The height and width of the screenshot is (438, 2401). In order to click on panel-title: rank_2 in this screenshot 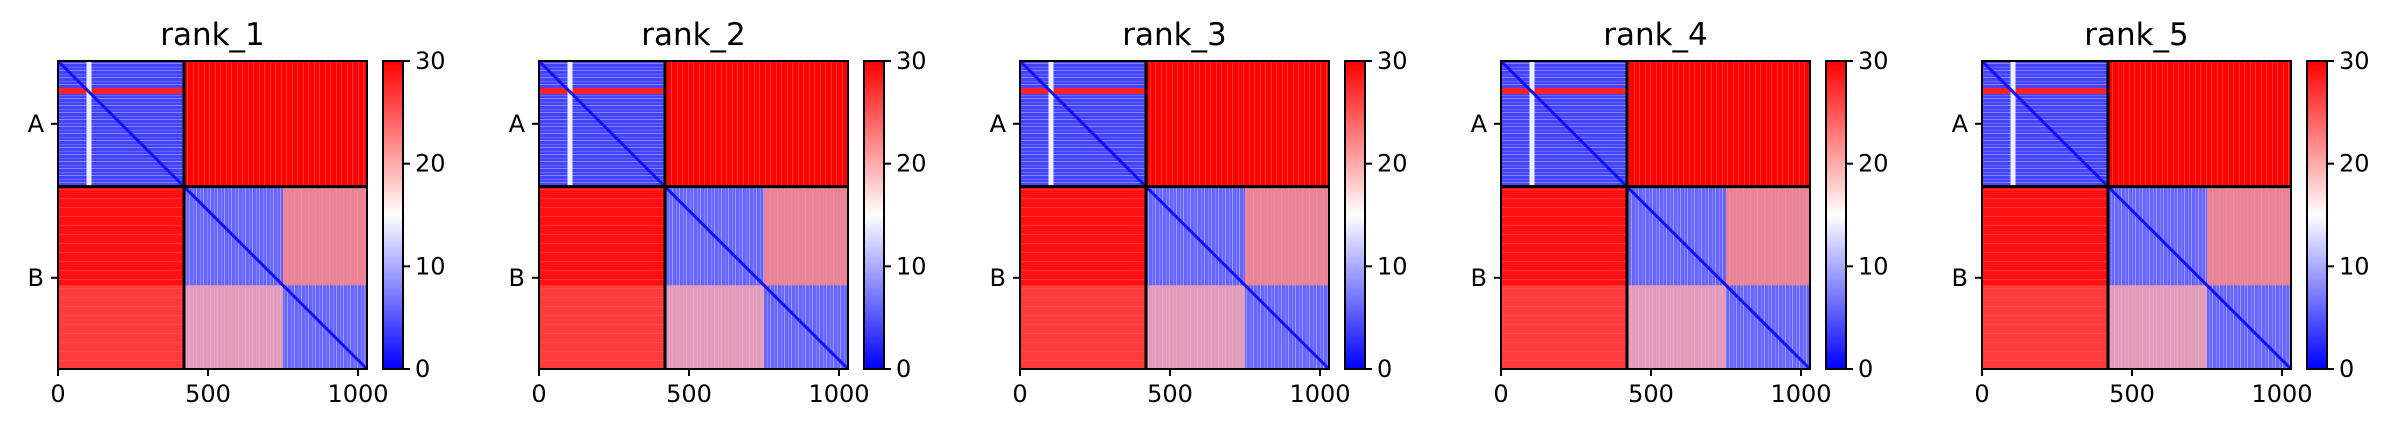, I will do `click(693, 35)`.